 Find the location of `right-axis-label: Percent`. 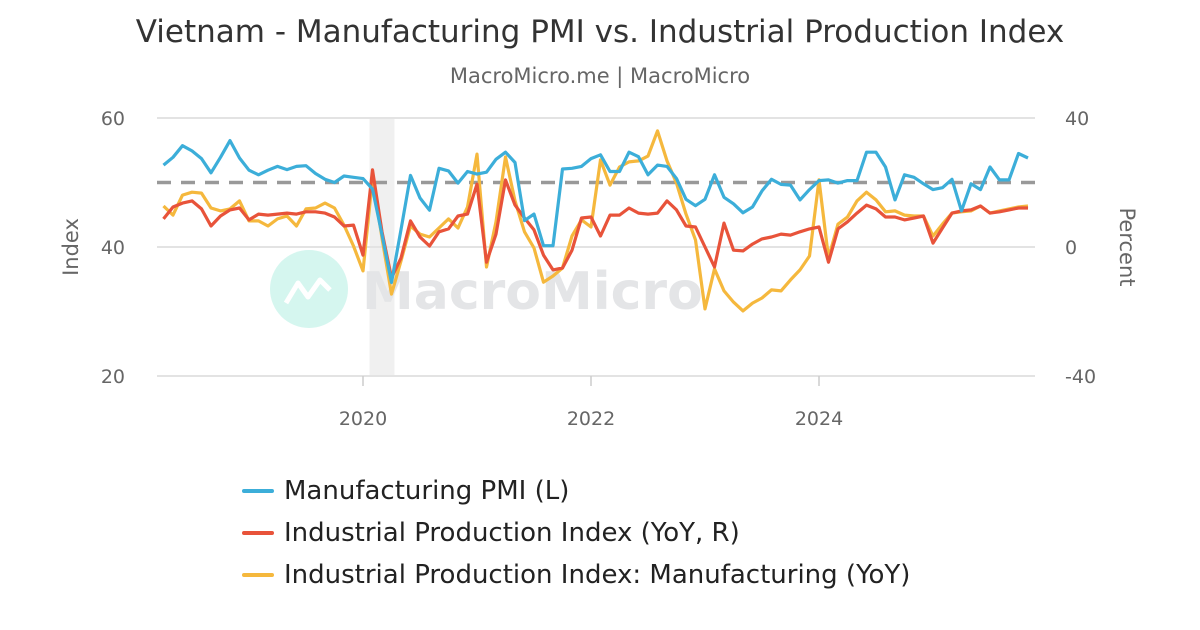

right-axis-label: Percent is located at coordinates (1127, 246).